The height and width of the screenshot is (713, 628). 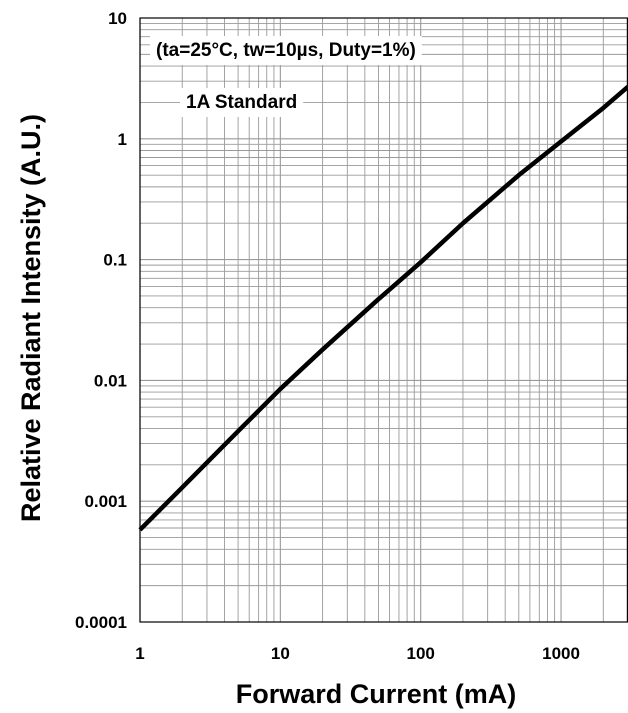 What do you see at coordinates (101, 622) in the screenshot?
I see `y-tick-label: 0.0001` at bounding box center [101, 622].